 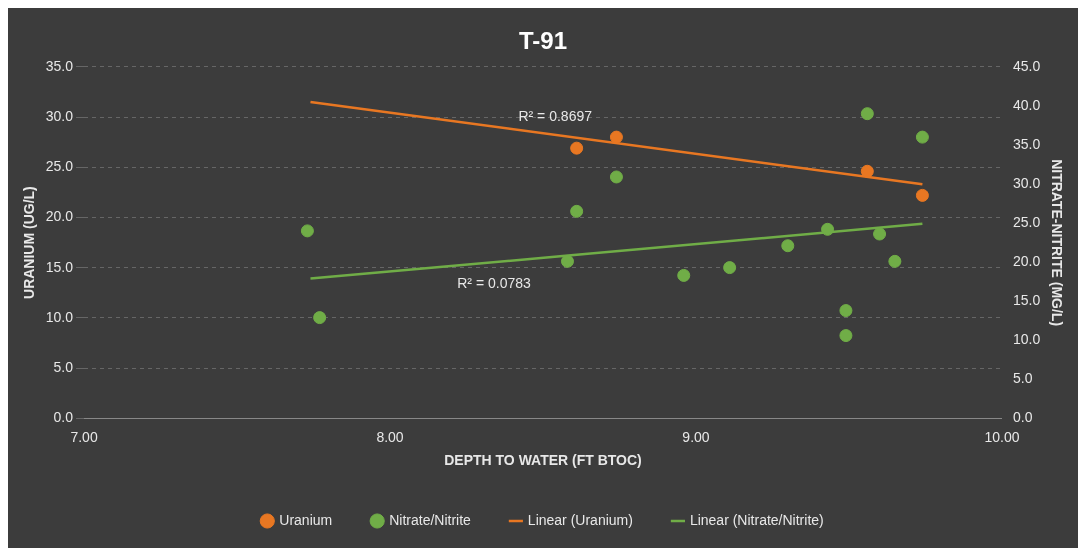 I want to click on legend-label: Uranium, so click(x=306, y=519).